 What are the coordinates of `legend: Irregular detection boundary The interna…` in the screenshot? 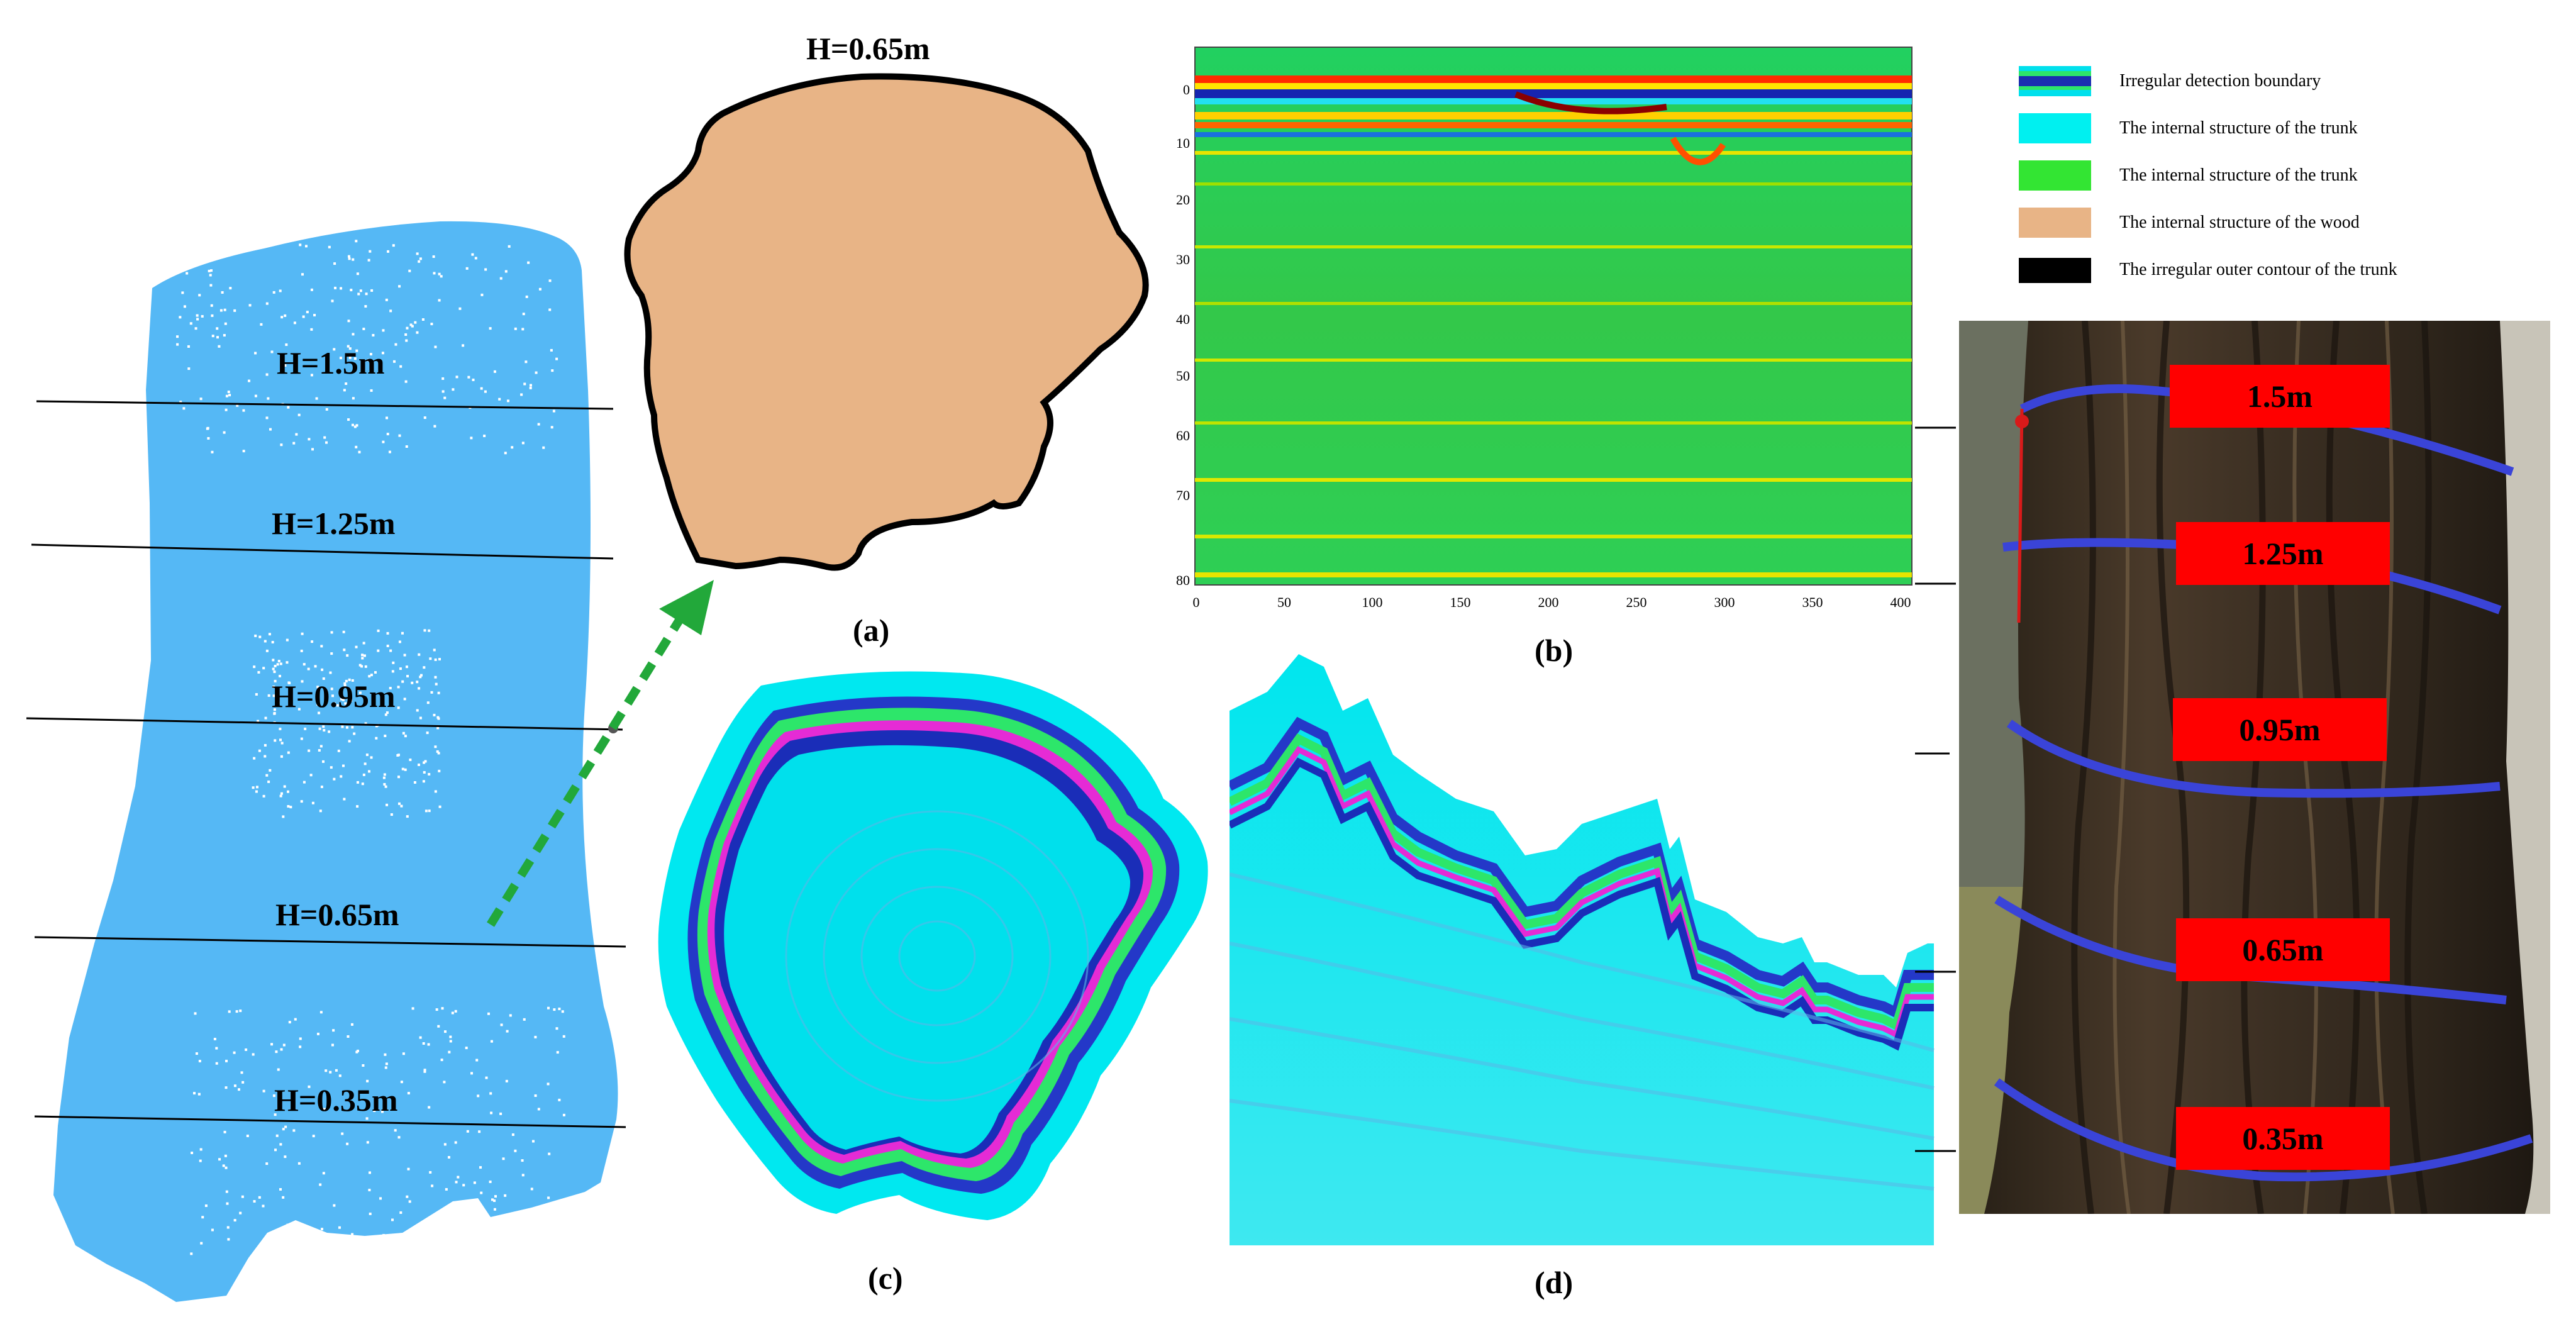 It's located at (2270, 176).